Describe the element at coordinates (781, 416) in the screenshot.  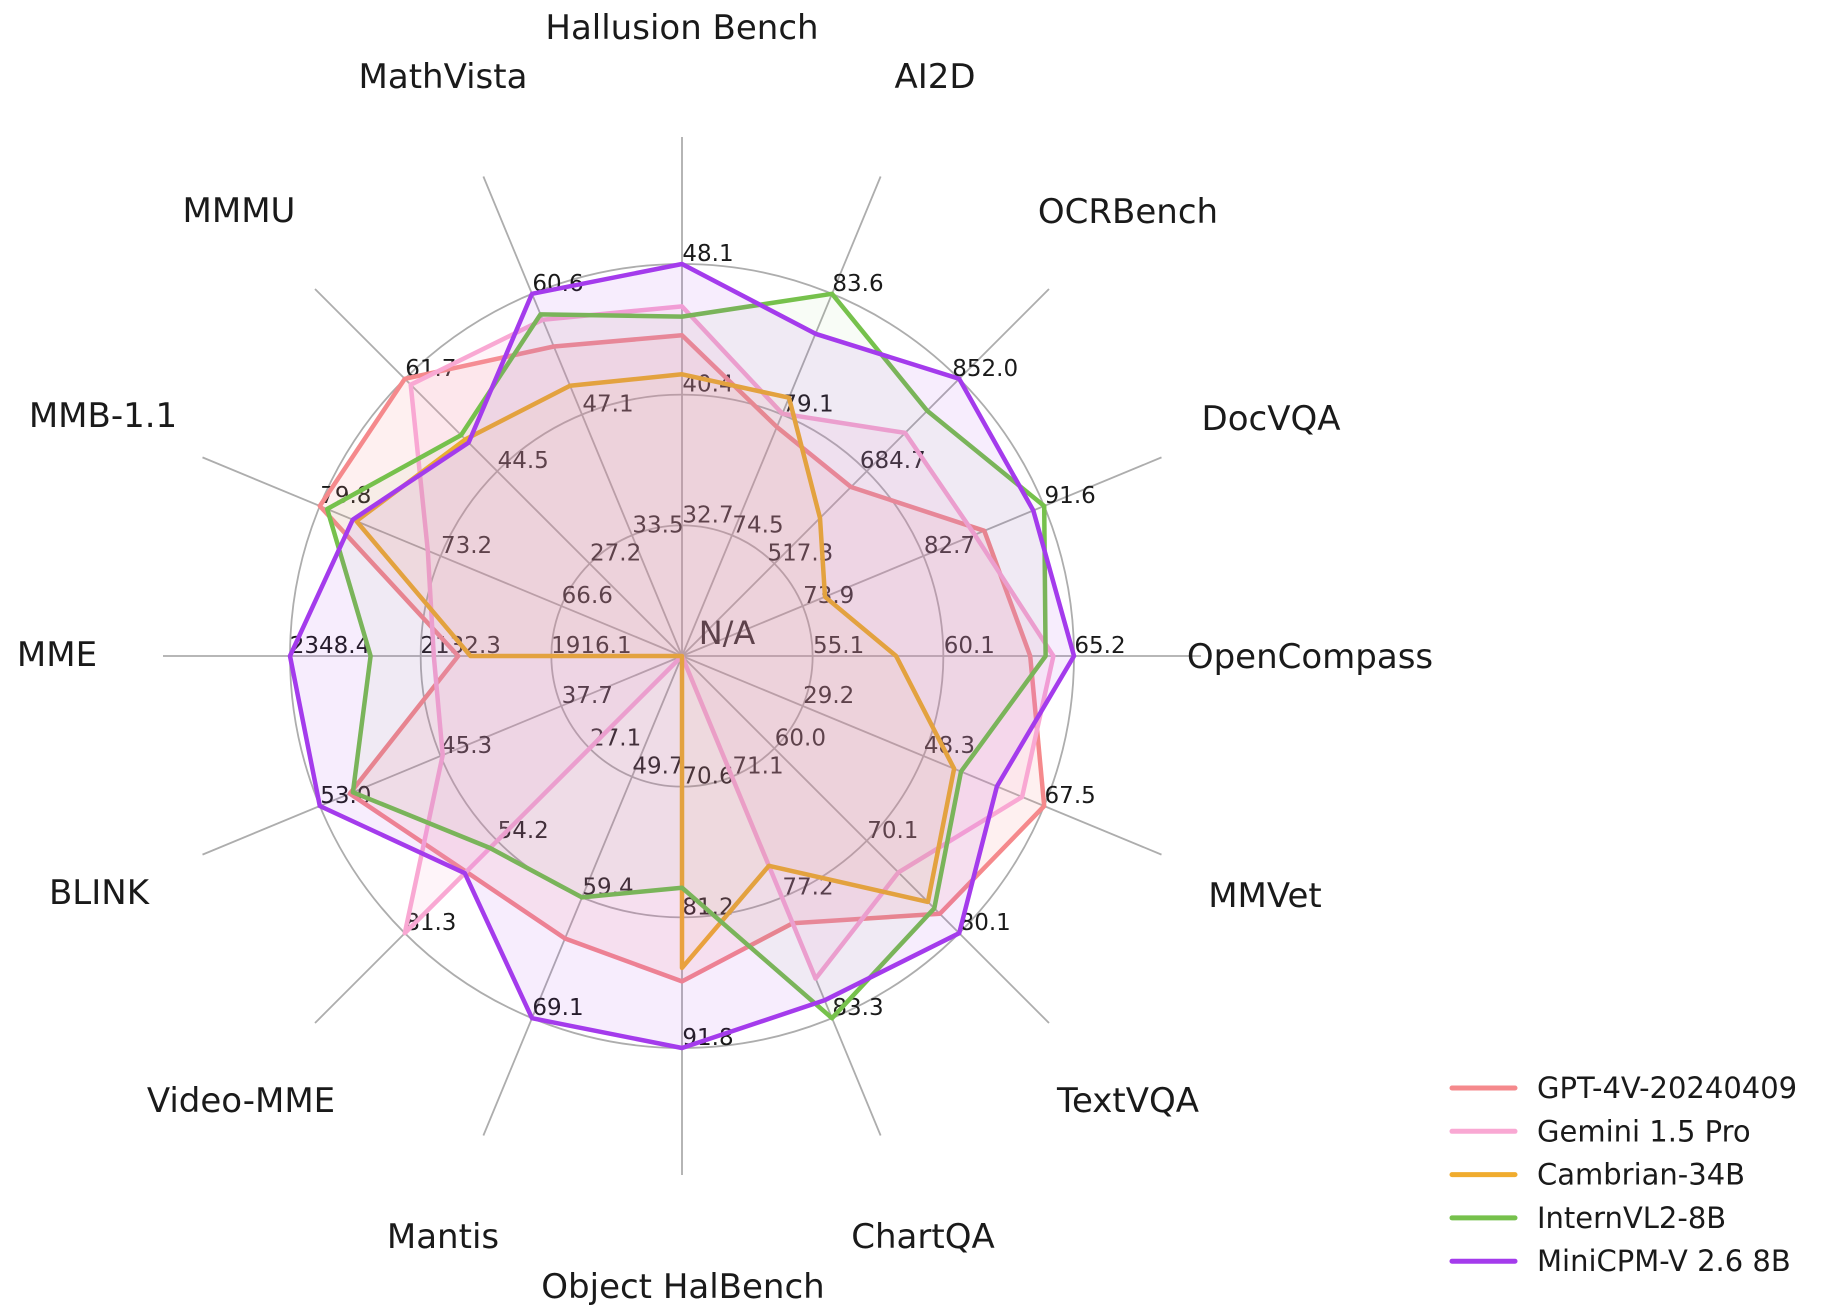
I see `axis-spoke-ai2d` at that location.